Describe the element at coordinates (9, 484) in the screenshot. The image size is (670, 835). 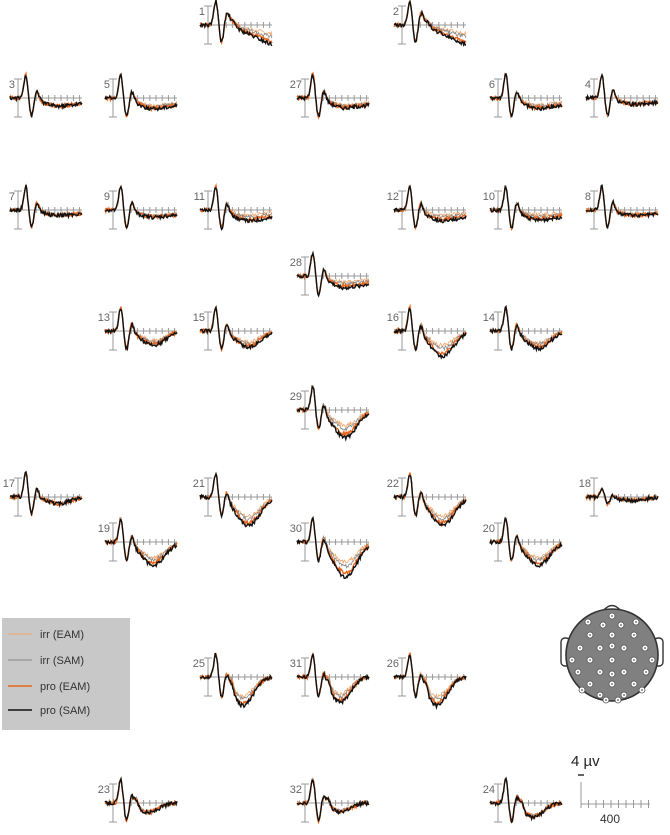
I see `channel-label-17: 17` at that location.